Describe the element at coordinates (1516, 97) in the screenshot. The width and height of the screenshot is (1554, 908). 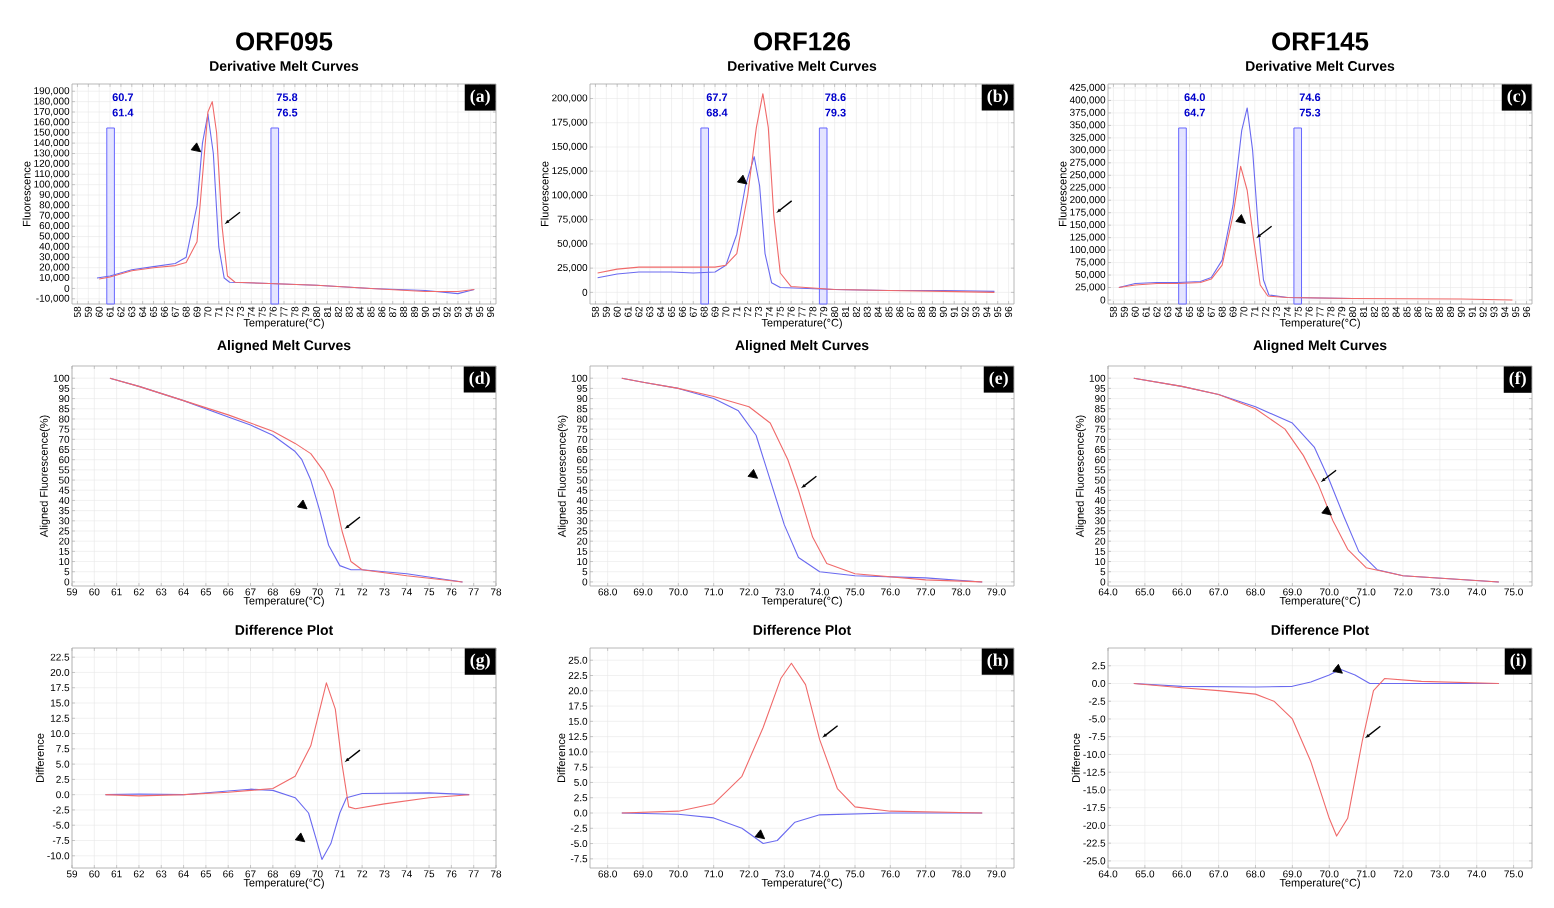
I see `annotation: (c)` at that location.